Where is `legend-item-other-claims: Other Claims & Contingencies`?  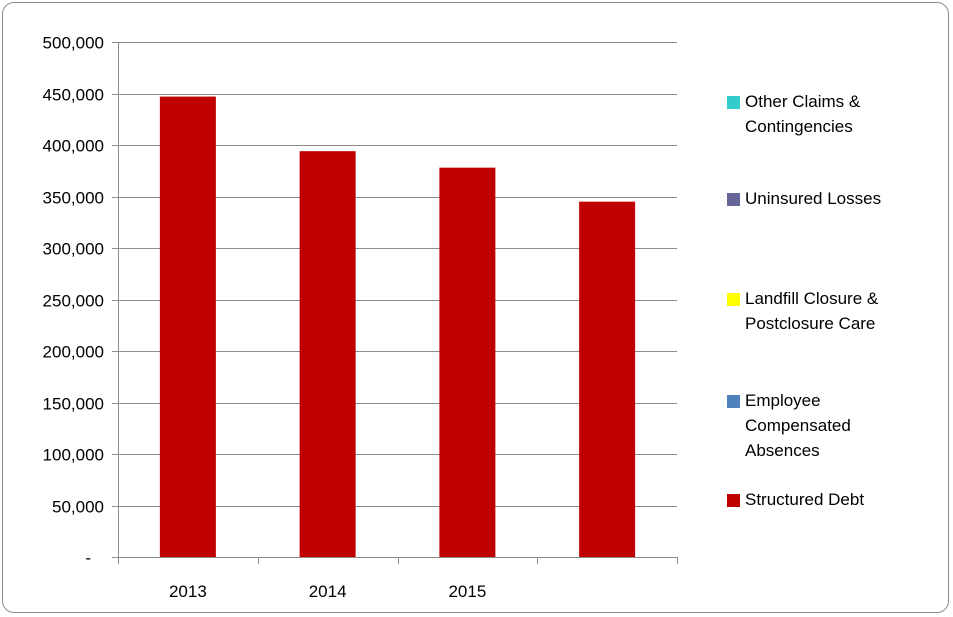 legend-item-other-claims: Other Claims & Contingencies is located at coordinates (834, 115).